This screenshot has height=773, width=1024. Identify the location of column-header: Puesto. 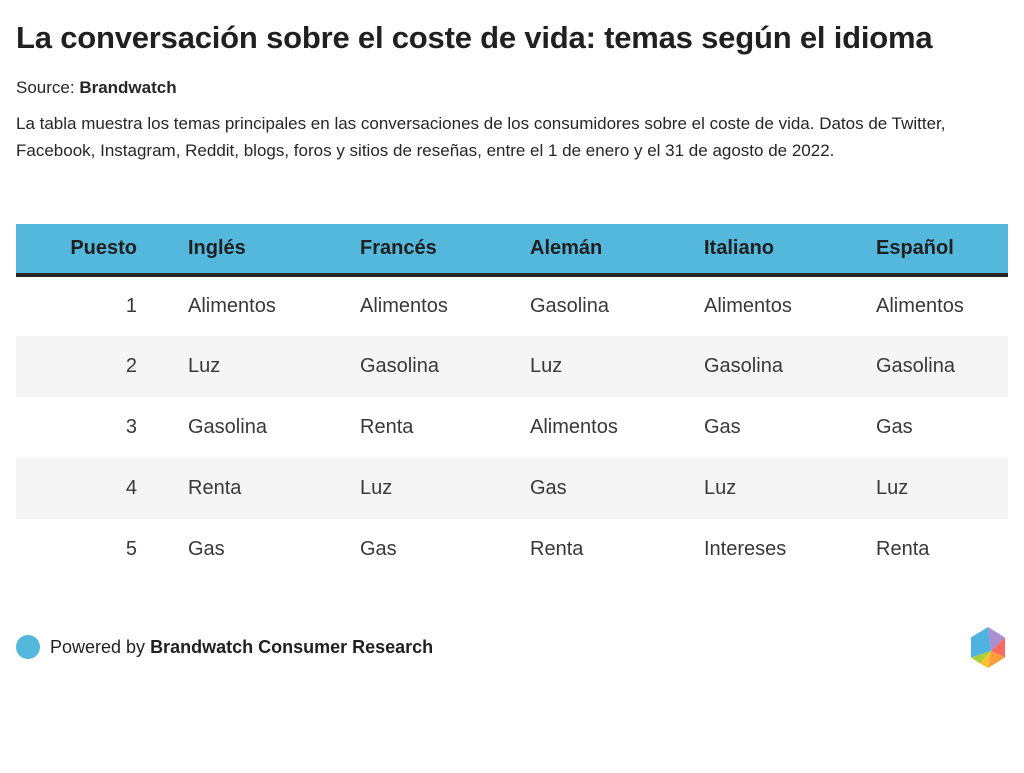
(94, 250).